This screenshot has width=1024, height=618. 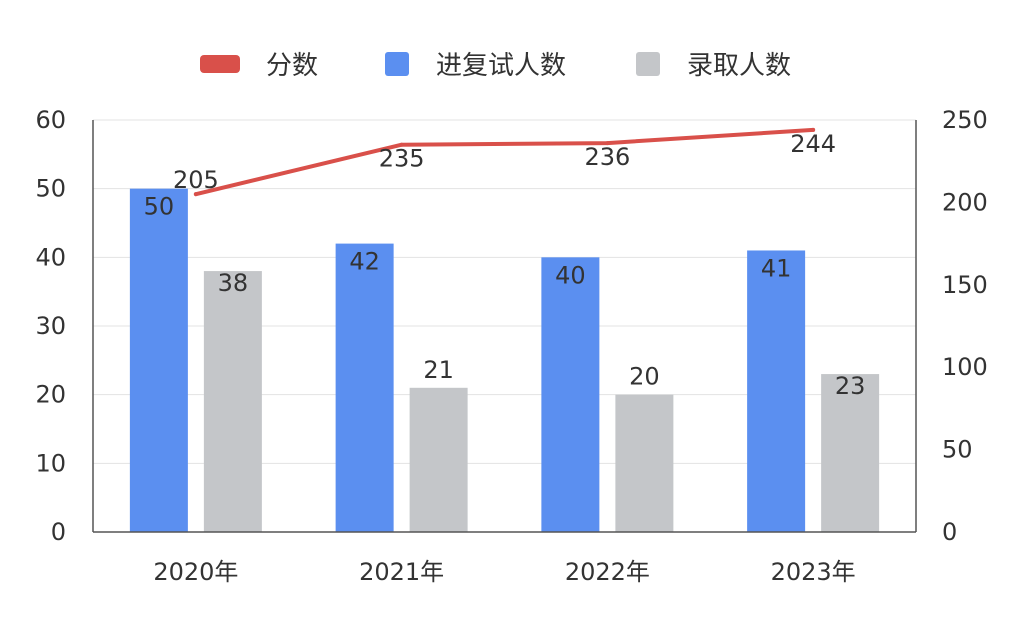 I want to click on admitted-count-label: 38, so click(x=233, y=283).